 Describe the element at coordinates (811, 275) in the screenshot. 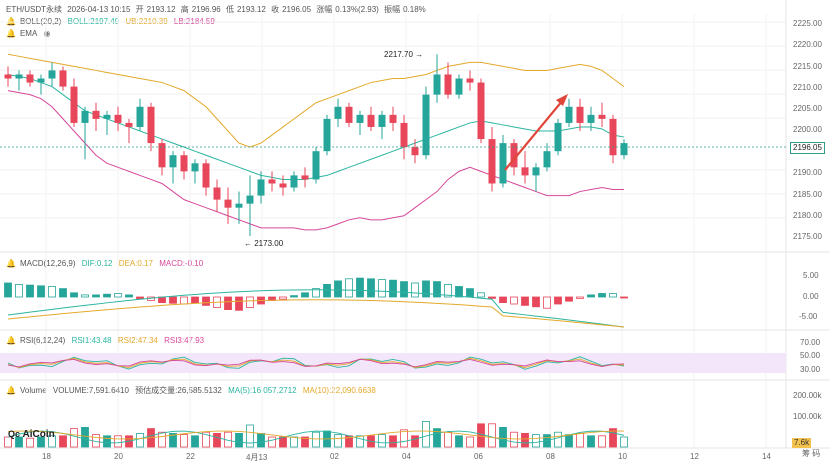

I see `macd-tick-label: 5.00` at that location.